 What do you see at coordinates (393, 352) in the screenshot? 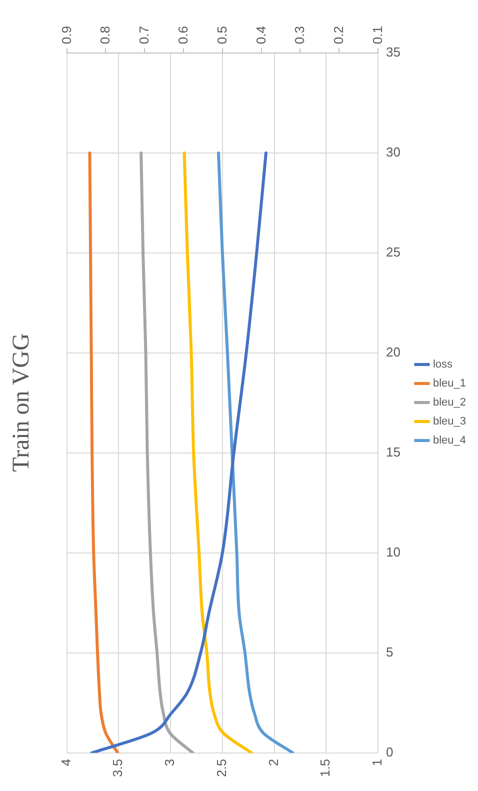
I see `y-tick-label: 20` at bounding box center [393, 352].